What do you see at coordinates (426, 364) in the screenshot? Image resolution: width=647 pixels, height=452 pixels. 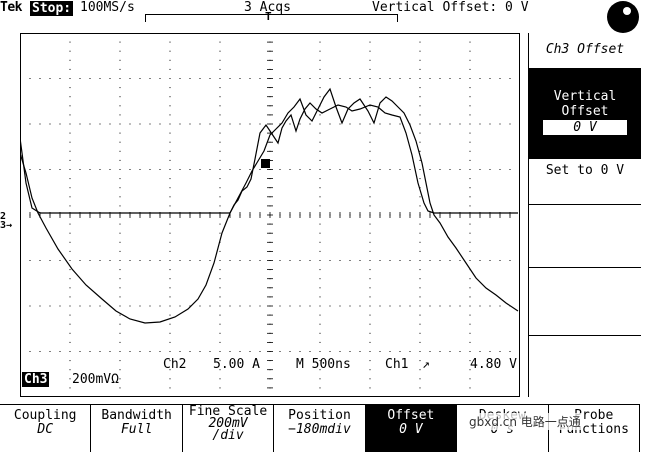 I see `rising-edge-icon: ↗` at bounding box center [426, 364].